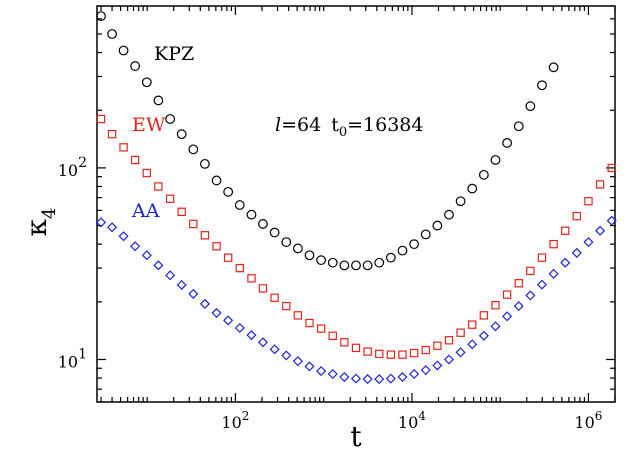 Image resolution: width=625 pixels, height=451 pixels. What do you see at coordinates (246, 416) in the screenshot?
I see `x-tick-label-exponent: 2` at bounding box center [246, 416].